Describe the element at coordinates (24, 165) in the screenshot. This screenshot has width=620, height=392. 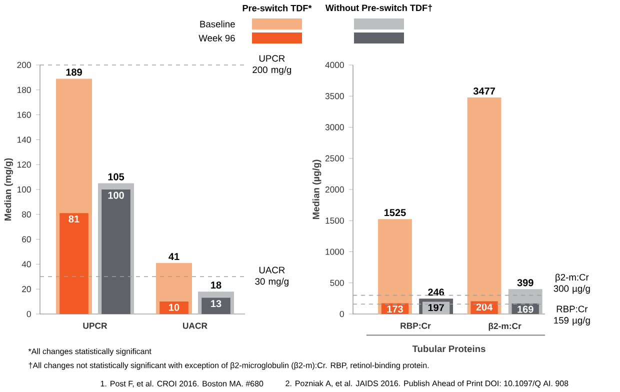
I see `y-tick-label: 120` at that location.